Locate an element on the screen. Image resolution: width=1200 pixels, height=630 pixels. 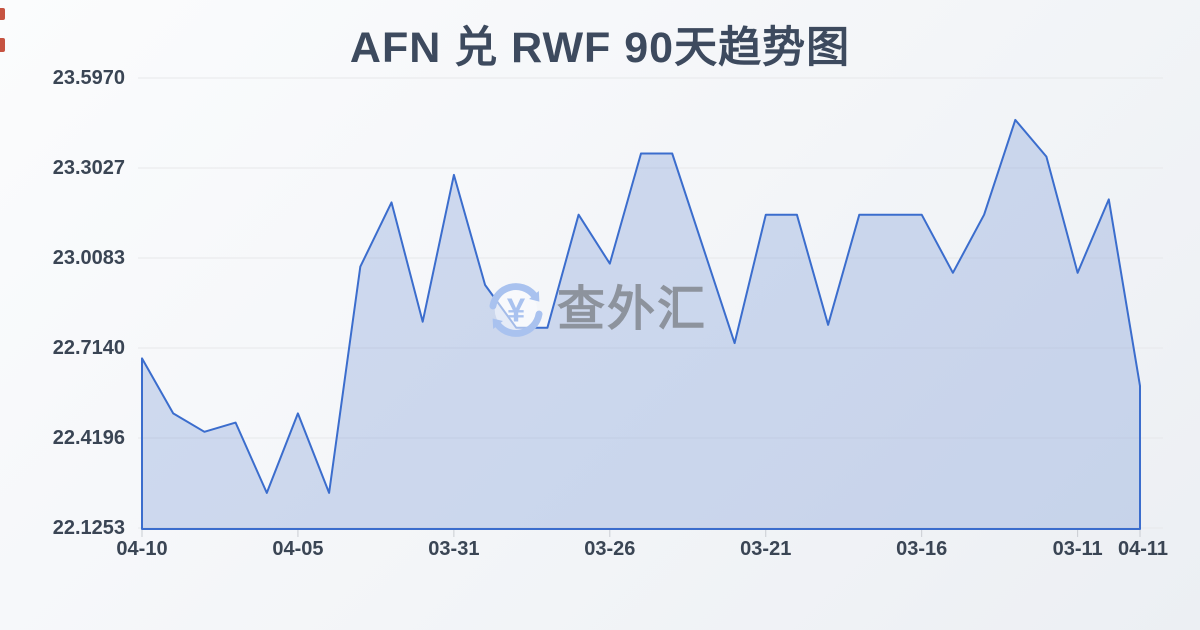
y-axis-tick-label: 23.5970 is located at coordinates (88, 78).